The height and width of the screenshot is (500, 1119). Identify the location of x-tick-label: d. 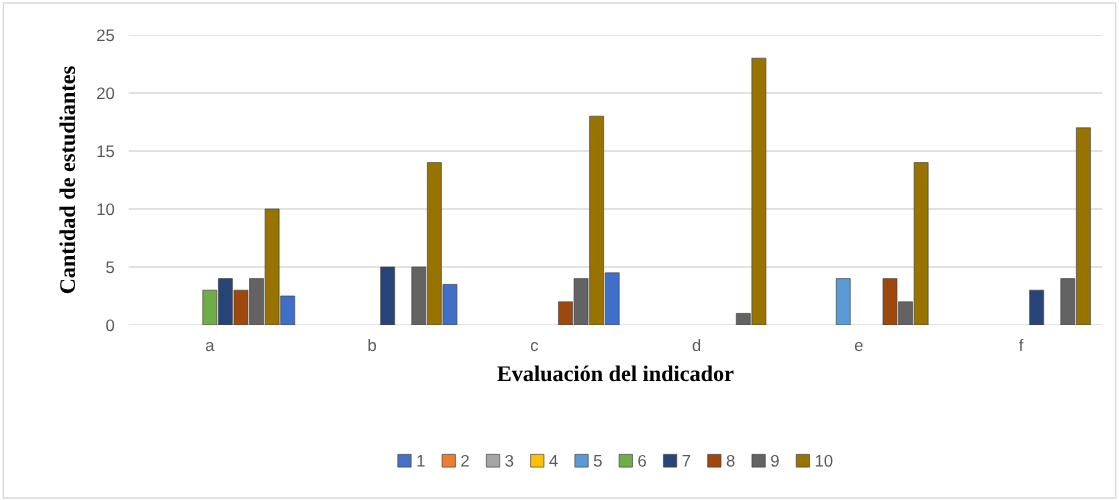
(696, 345).